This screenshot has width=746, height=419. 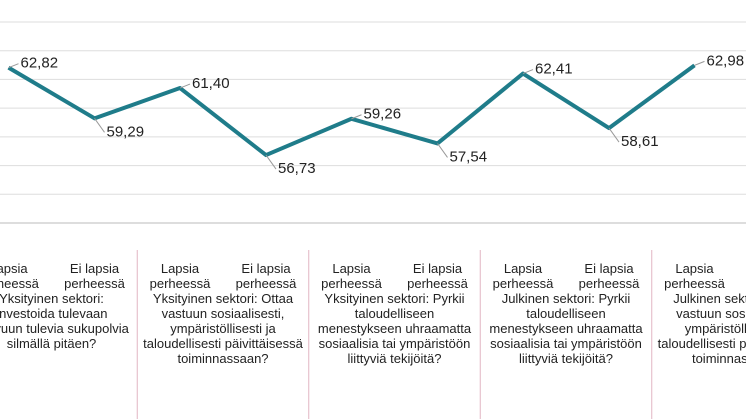 What do you see at coordinates (383, 114) in the screenshot?
I see `value-label: 59,26` at bounding box center [383, 114].